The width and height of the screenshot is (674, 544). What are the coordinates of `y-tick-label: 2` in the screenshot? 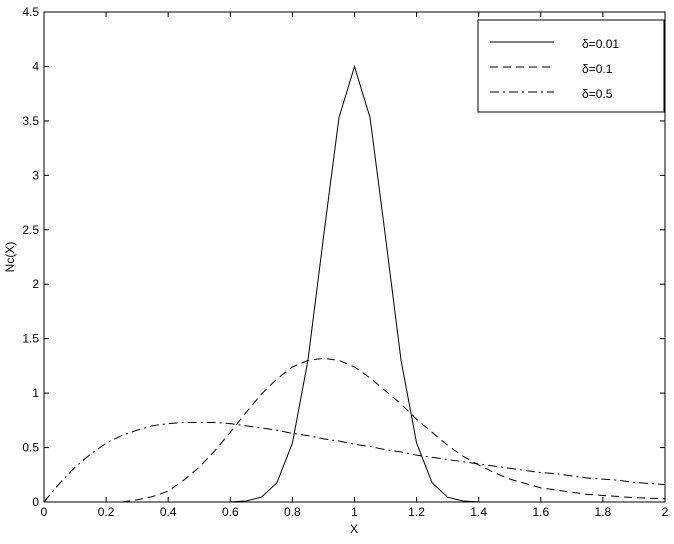 It's located at (35, 284).